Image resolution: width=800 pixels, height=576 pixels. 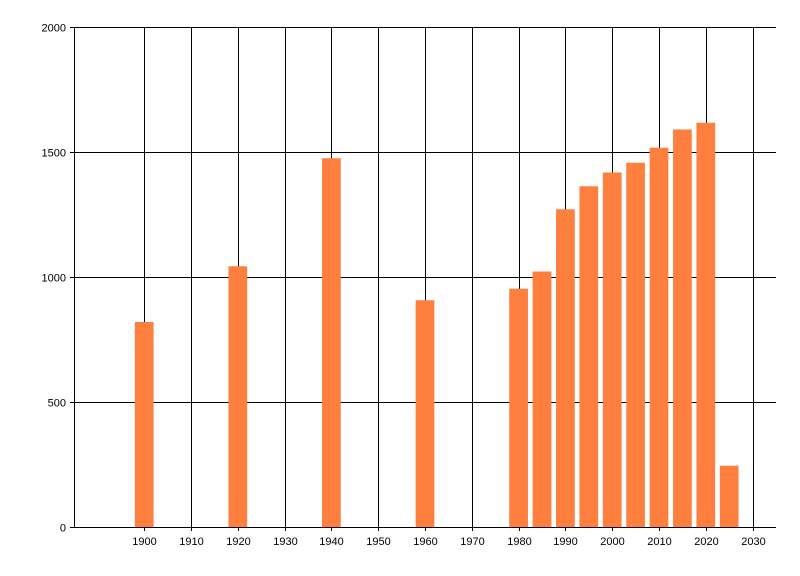 I want to click on x-tick-label: 1900, so click(x=144, y=542).